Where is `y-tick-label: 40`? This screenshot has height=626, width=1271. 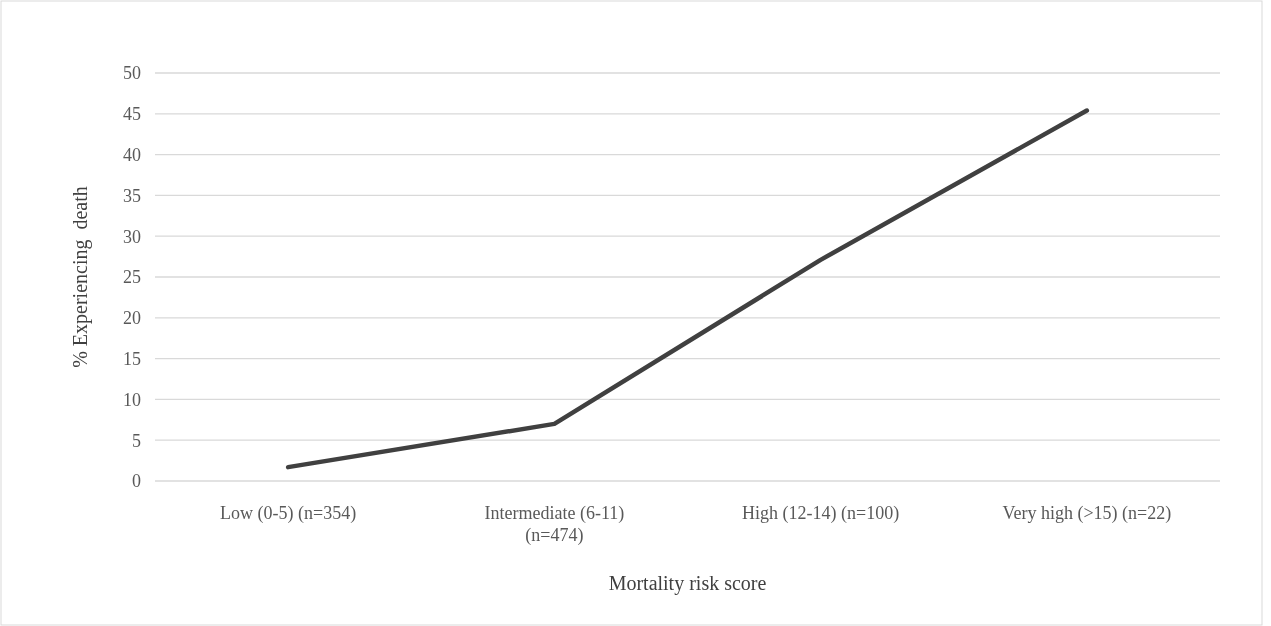
y-tick-label: 40 is located at coordinates (132, 154).